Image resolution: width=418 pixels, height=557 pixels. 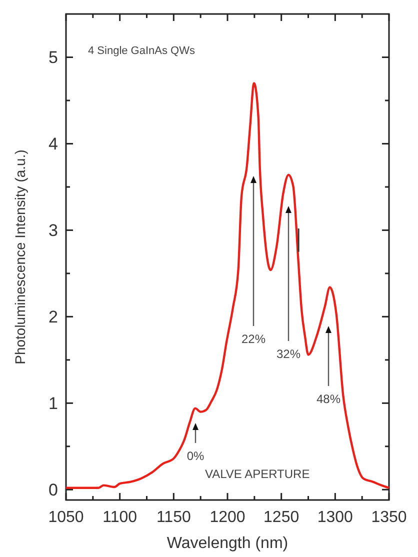 I want to click on x-tick-label: 1300, so click(x=335, y=517).